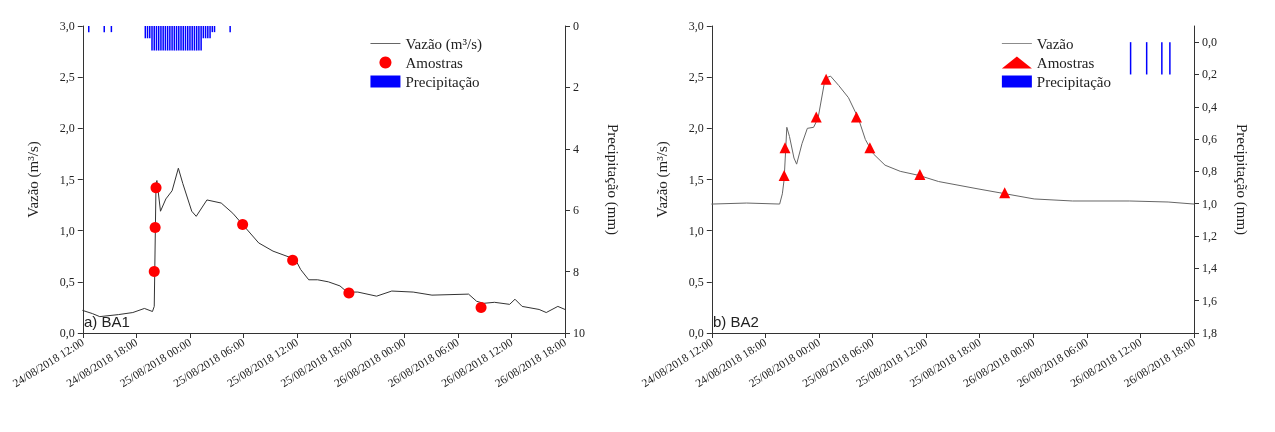  I want to click on y2-tick-label: 2, so click(576, 87).